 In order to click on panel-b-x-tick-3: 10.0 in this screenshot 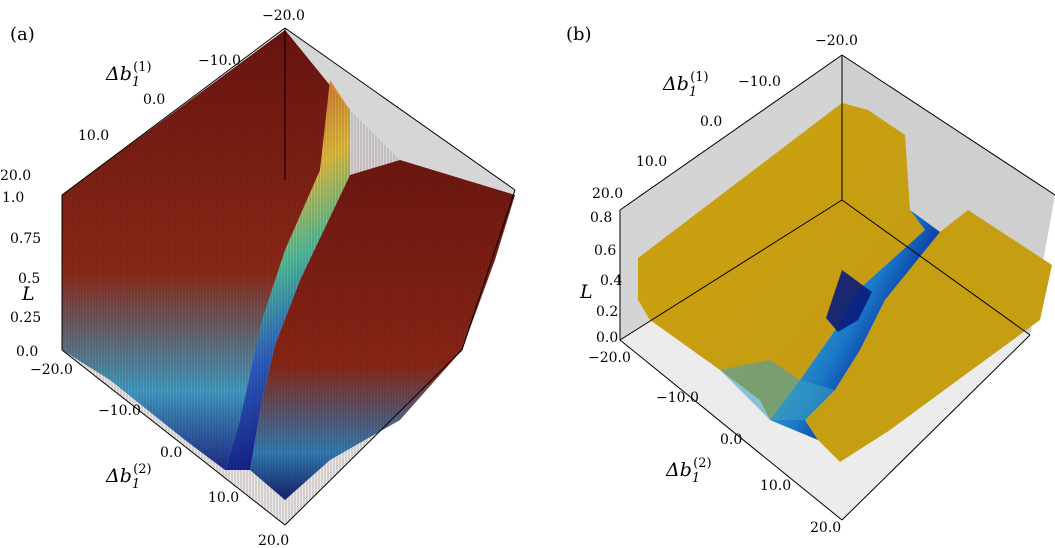, I will do `click(651, 162)`.